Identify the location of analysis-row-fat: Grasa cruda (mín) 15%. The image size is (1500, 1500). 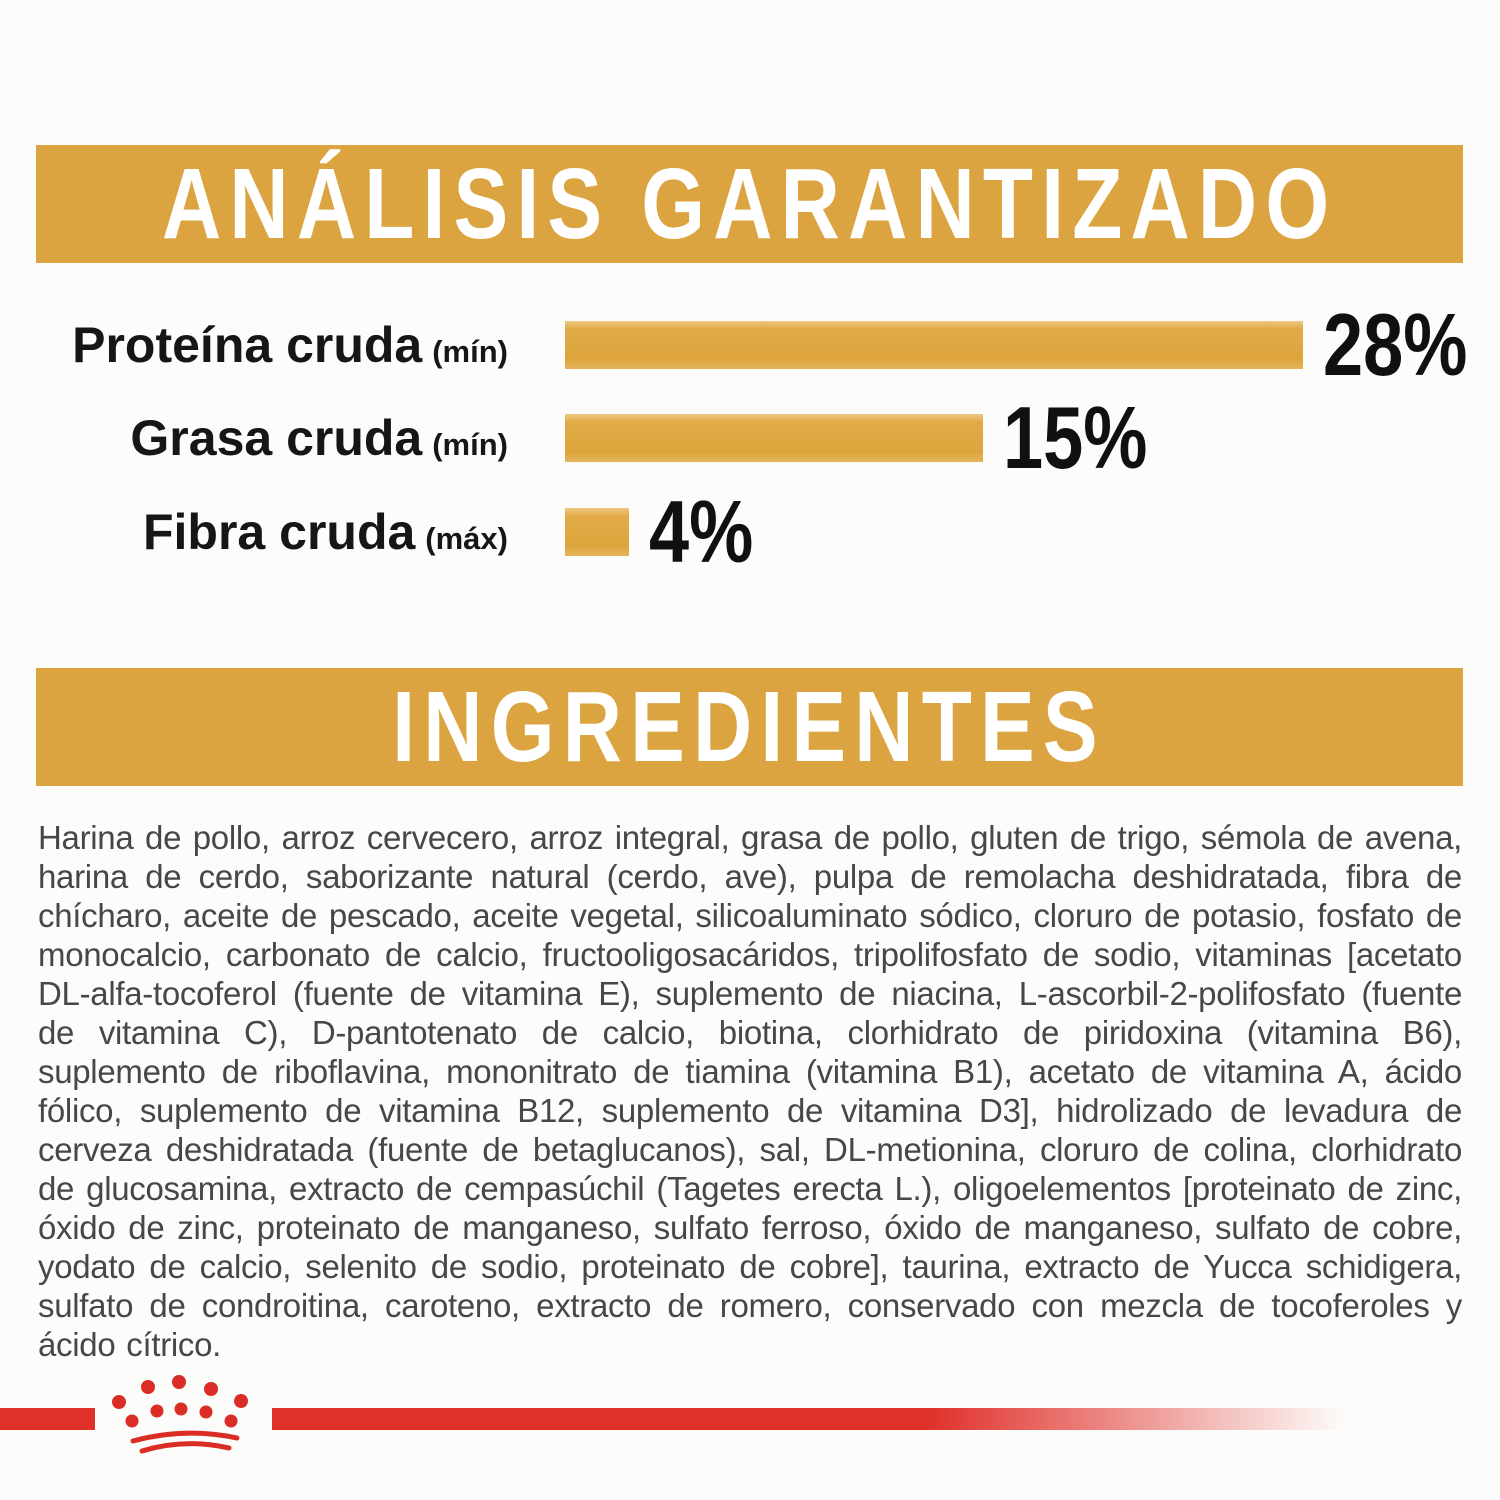
(619, 437).